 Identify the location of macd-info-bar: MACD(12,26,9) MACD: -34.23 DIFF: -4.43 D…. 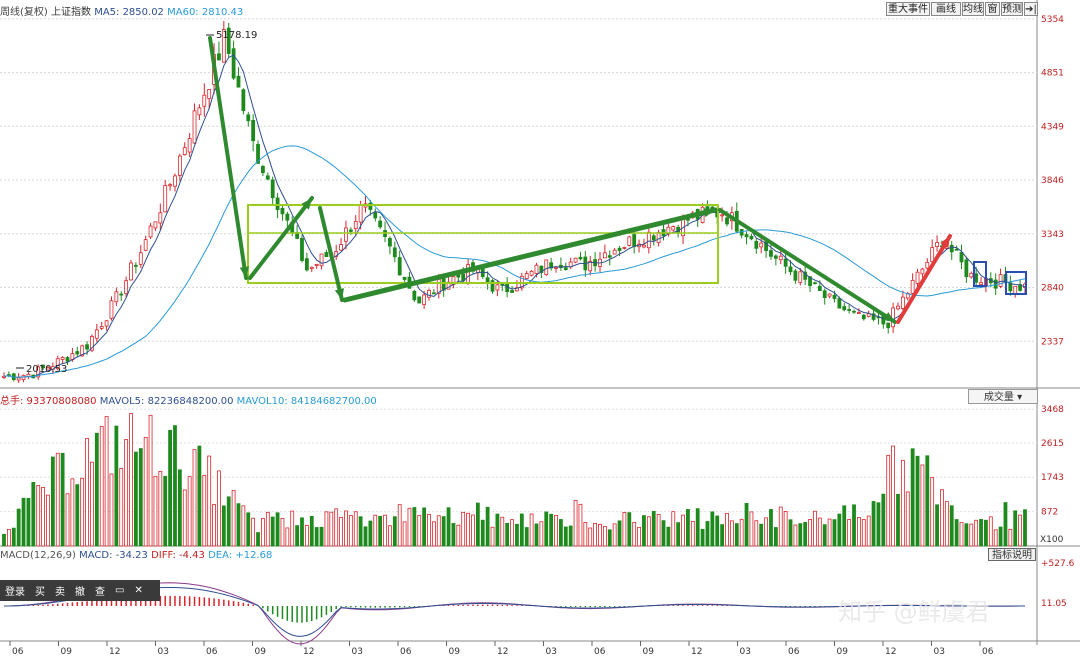
(136, 555).